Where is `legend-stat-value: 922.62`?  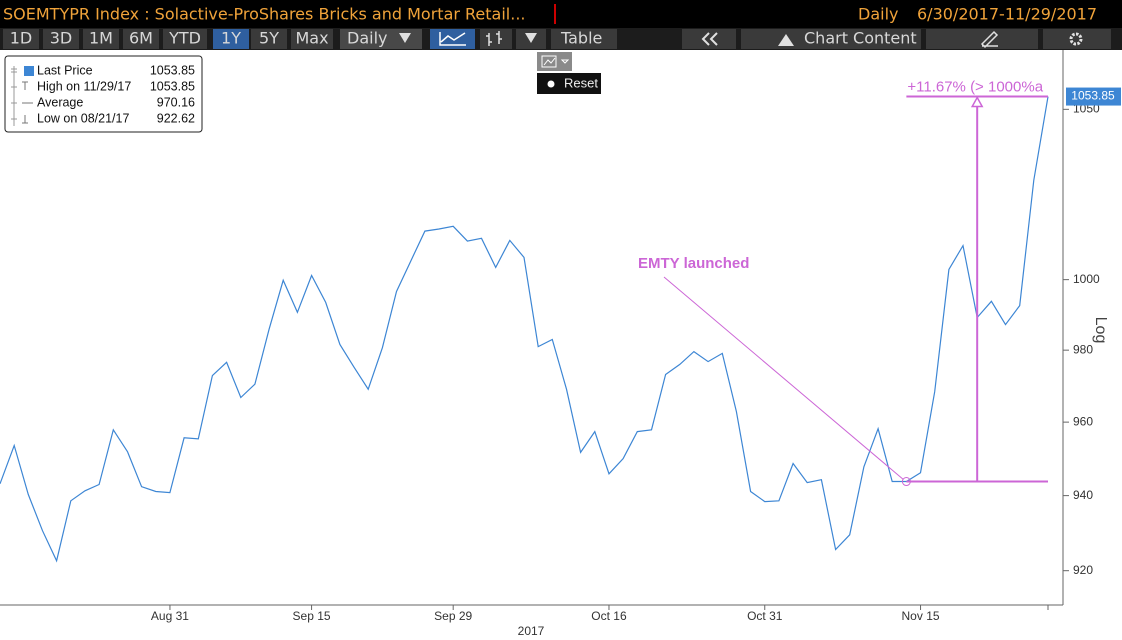
legend-stat-value: 922.62 is located at coordinates (176, 118).